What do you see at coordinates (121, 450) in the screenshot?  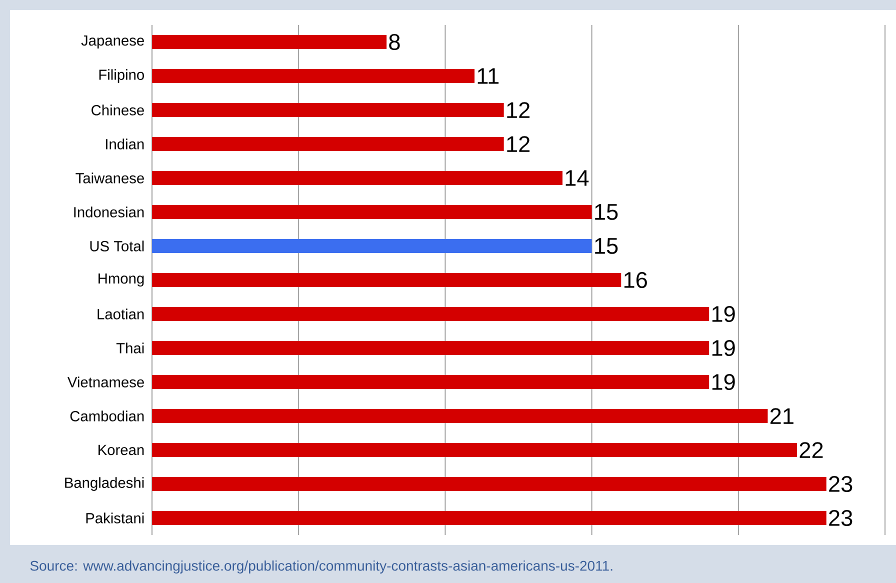 I see `y-tick-label: Korean` at bounding box center [121, 450].